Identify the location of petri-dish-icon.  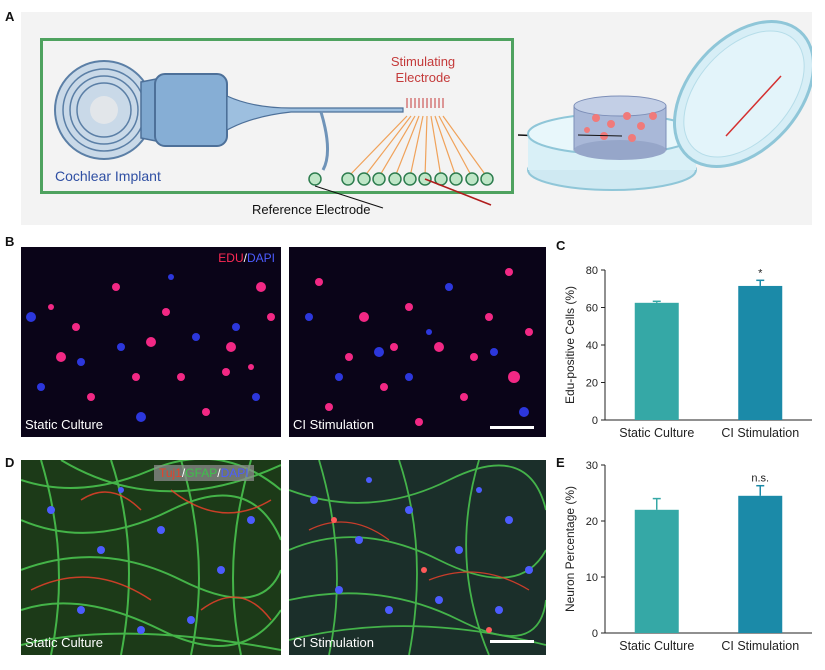
(612, 143).